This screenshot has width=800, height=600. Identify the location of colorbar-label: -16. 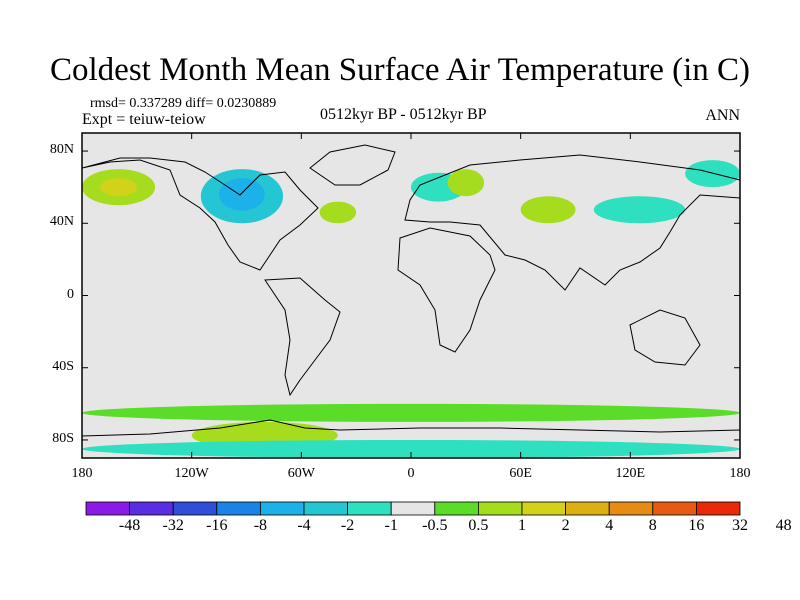
(217, 525).